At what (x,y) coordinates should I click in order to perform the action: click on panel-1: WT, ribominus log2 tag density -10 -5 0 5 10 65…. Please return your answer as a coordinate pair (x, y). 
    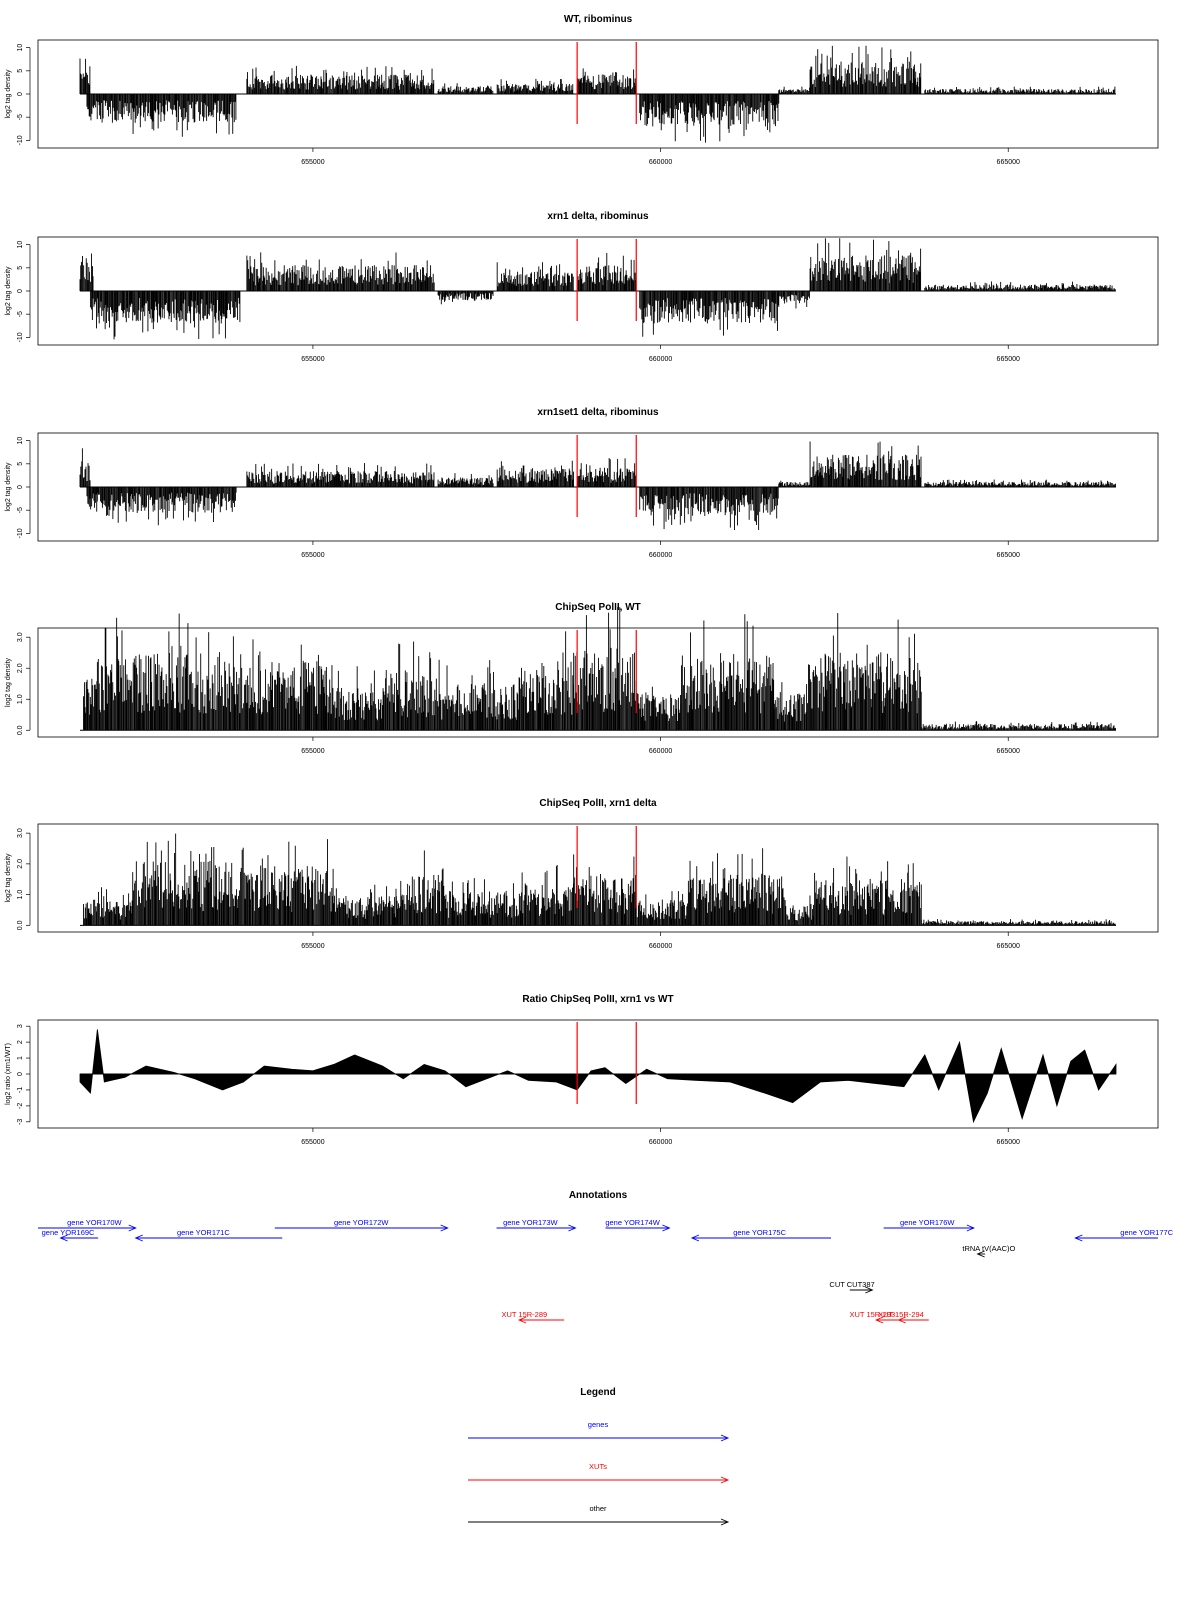
    Looking at the image, I should click on (581, 90).